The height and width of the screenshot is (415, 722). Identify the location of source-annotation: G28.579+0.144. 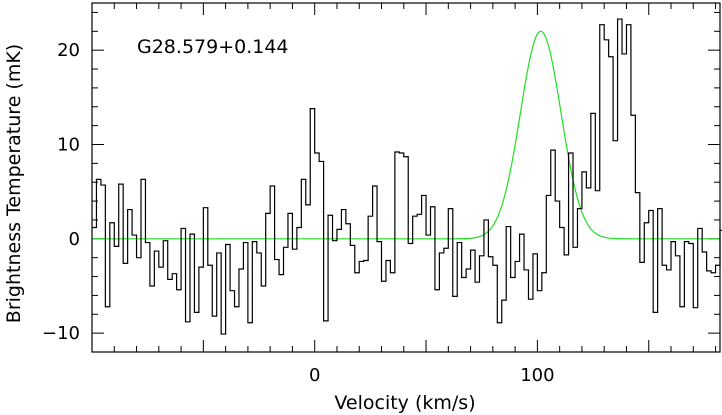
(213, 47).